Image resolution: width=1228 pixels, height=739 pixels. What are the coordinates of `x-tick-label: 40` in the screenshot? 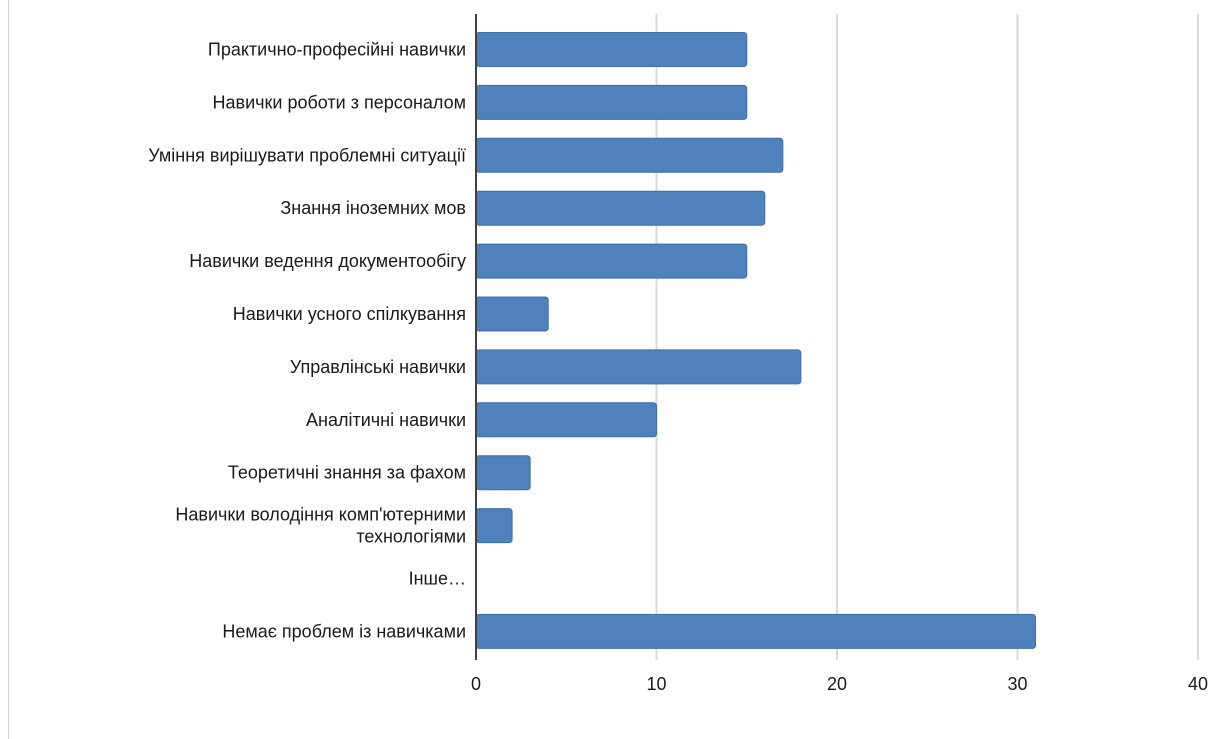 It's located at (1198, 684).